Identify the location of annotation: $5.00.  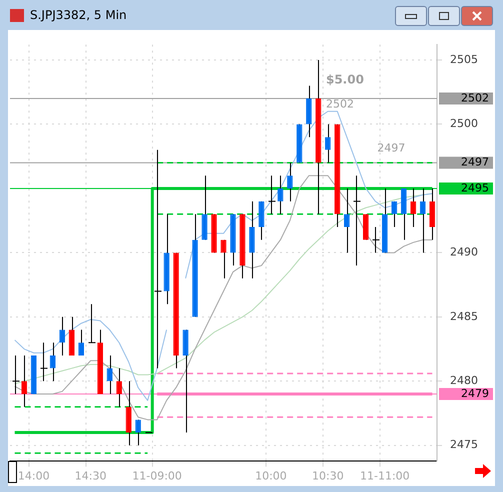
(345, 79).